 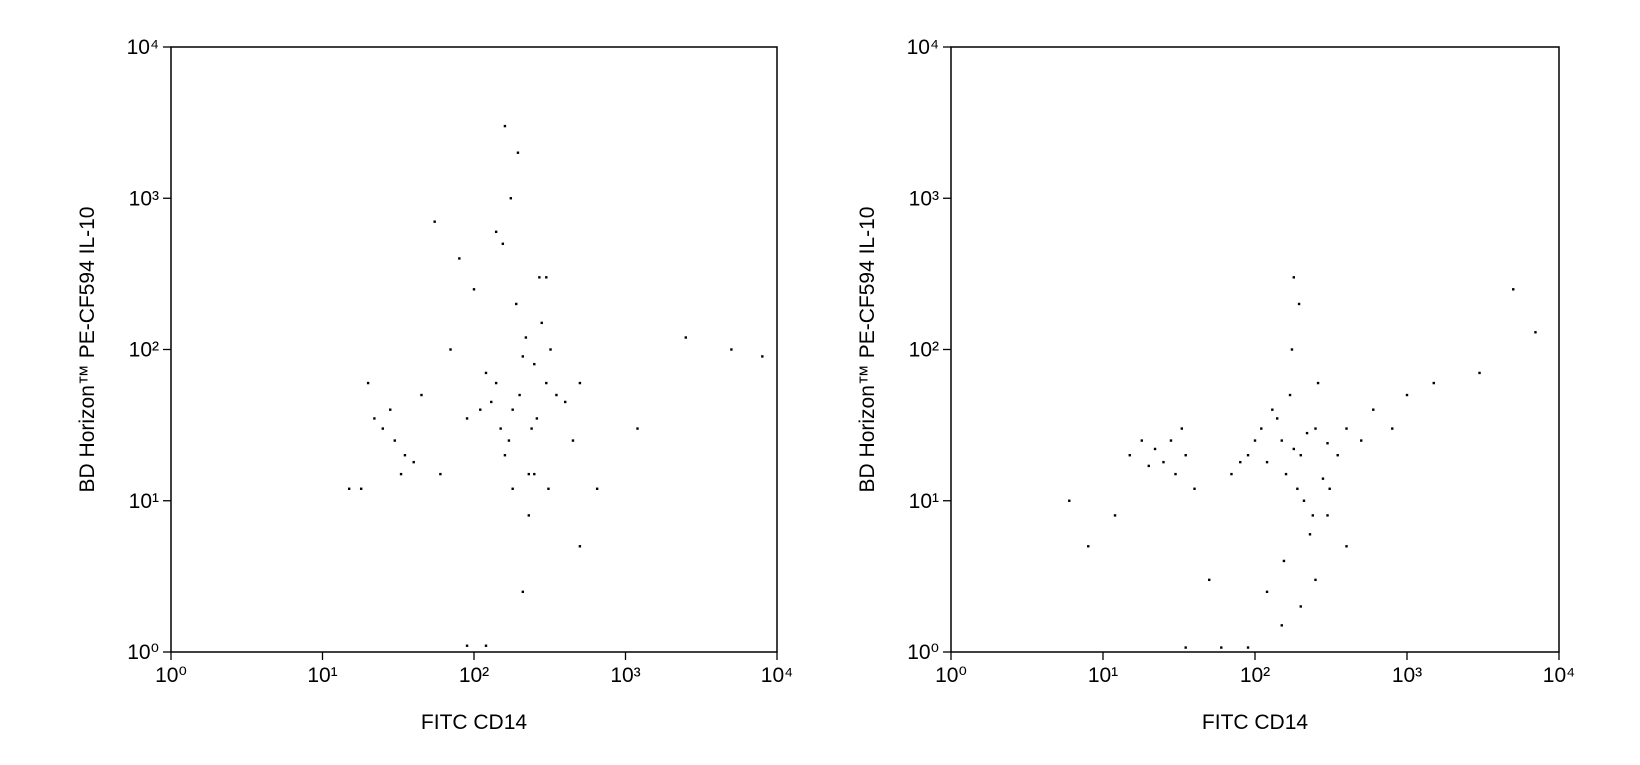 I want to click on x-tick-label: 10², so click(x=1255, y=675).